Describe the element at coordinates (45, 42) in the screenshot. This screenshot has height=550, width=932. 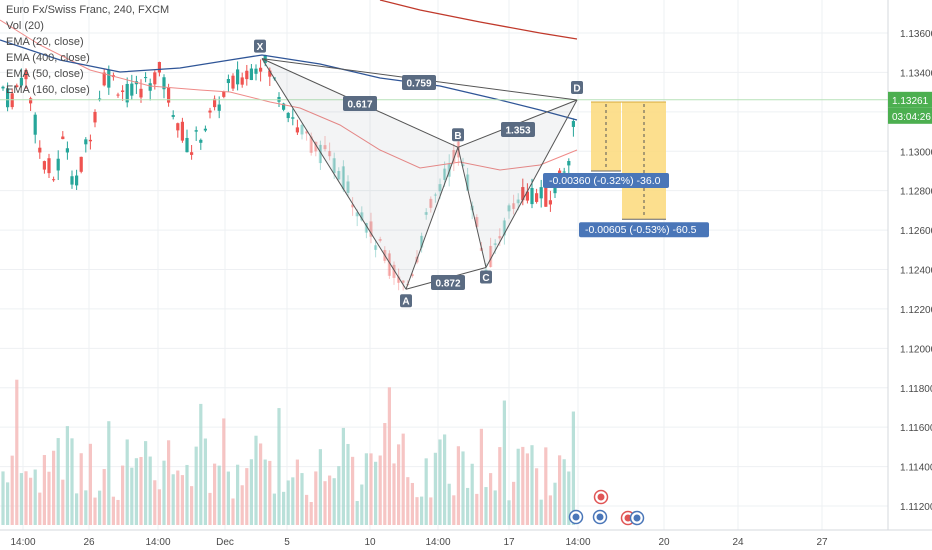
I see `legend-ema-20: EMA (20, close)` at that location.